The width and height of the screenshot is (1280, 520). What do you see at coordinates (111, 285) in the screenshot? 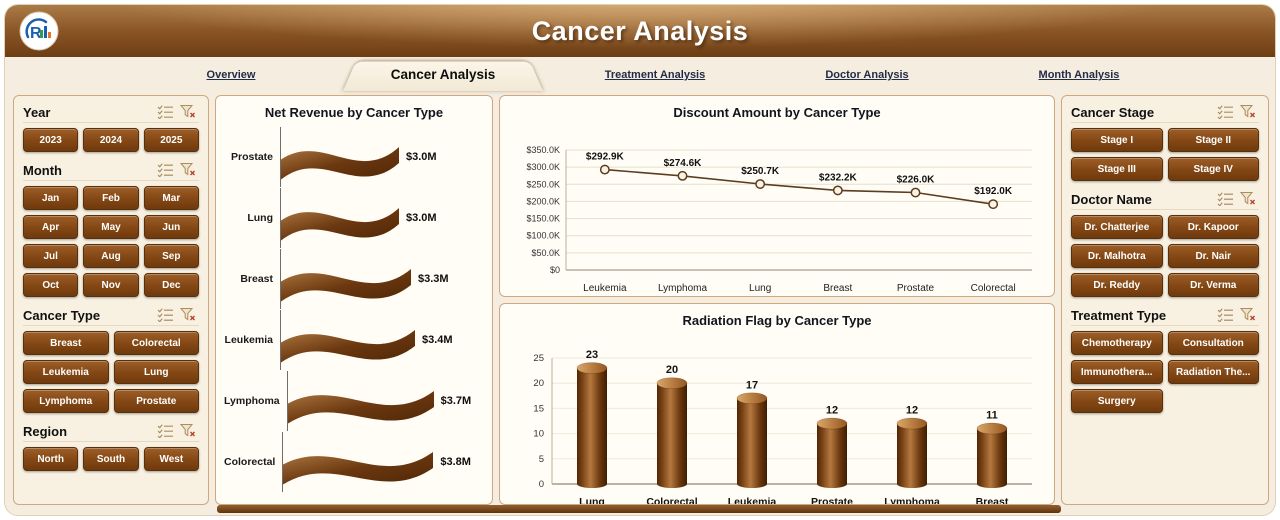
I see `slicer-option-nov: Nov` at bounding box center [111, 285].